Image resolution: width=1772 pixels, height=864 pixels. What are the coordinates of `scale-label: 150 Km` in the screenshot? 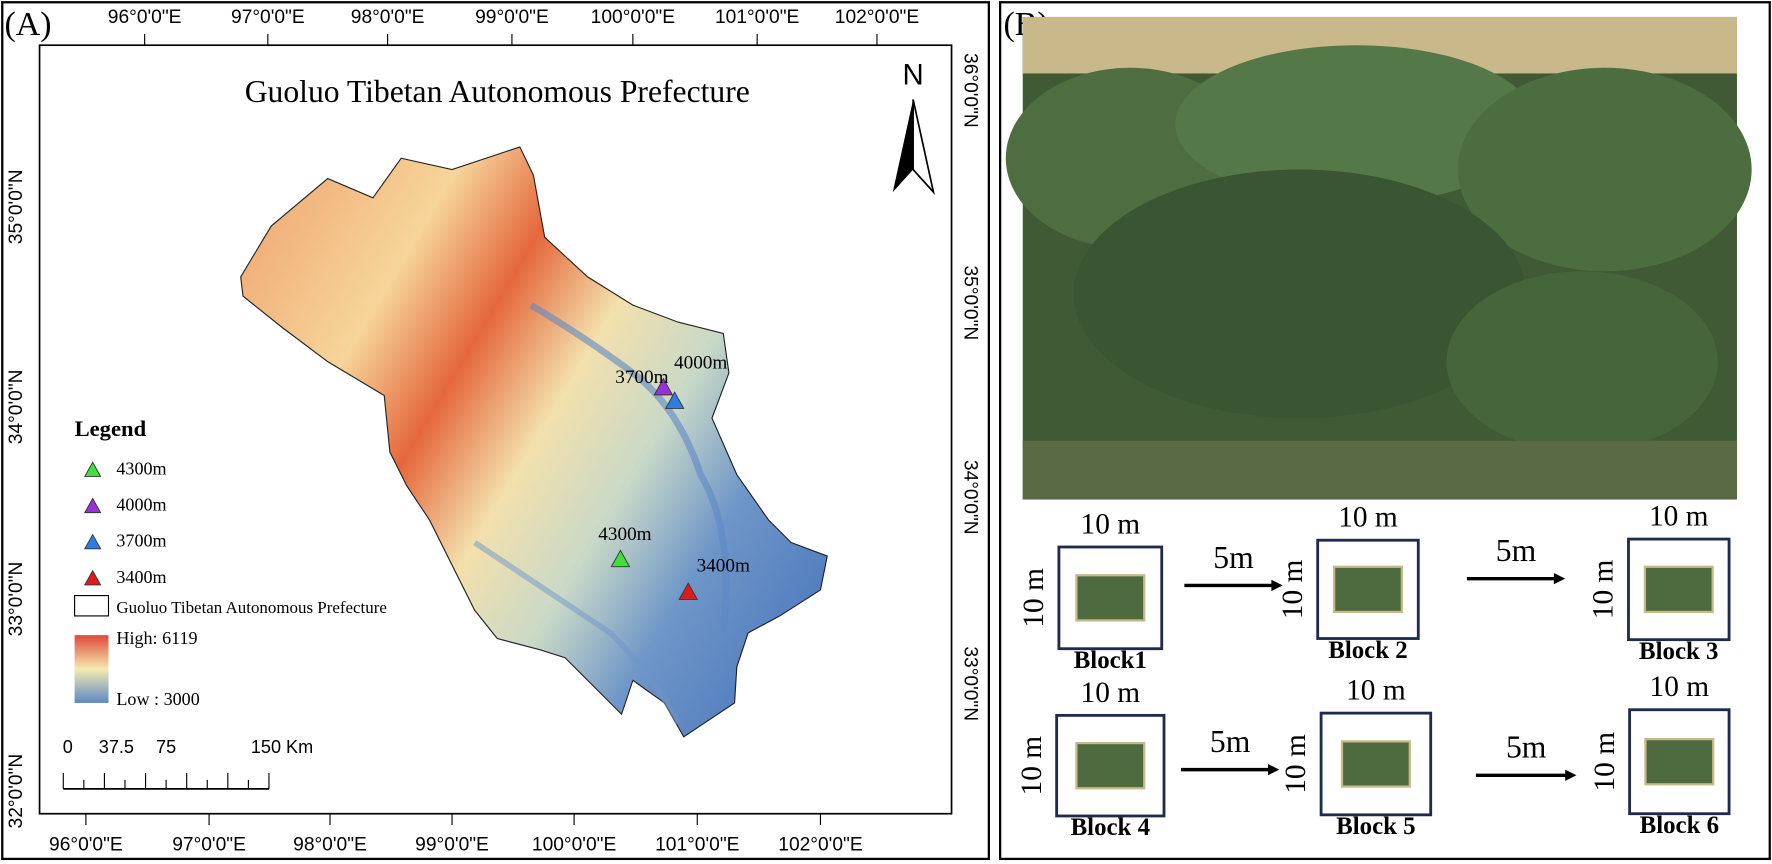 It's located at (282, 747).